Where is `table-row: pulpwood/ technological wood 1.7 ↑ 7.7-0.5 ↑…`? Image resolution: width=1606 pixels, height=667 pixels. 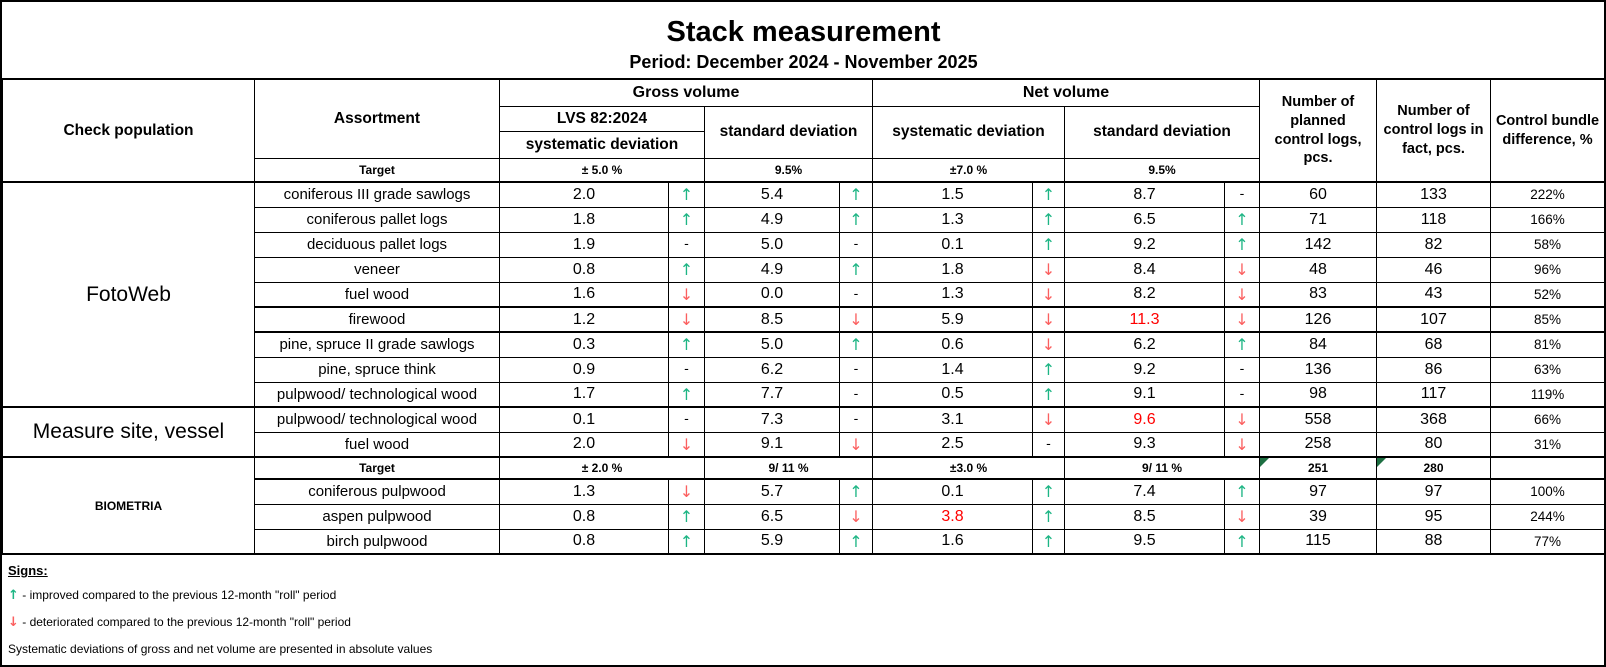 table-row: pulpwood/ technological wood 1.7 ↑ 7.7-0.5 ↑… is located at coordinates (803, 394).